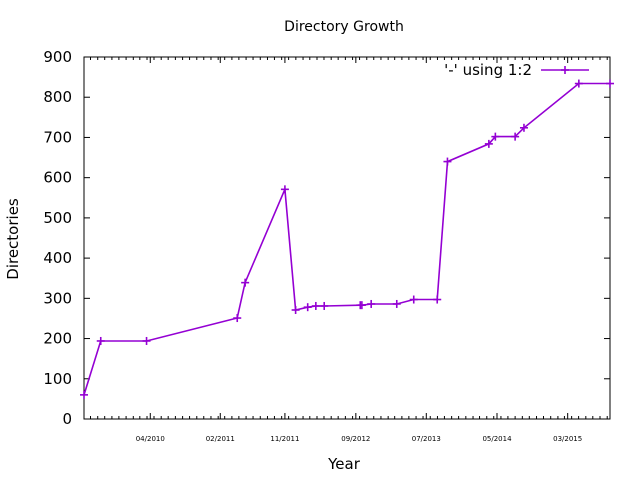 This screenshot has height=480, width=640. I want to click on y-tick-label: 0, so click(67, 419).